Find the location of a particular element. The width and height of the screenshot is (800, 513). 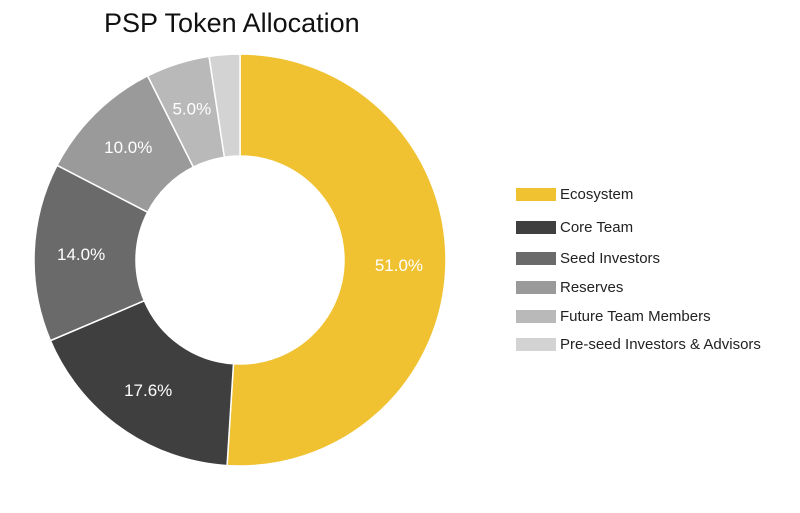

slice-core-team is located at coordinates (142, 383).